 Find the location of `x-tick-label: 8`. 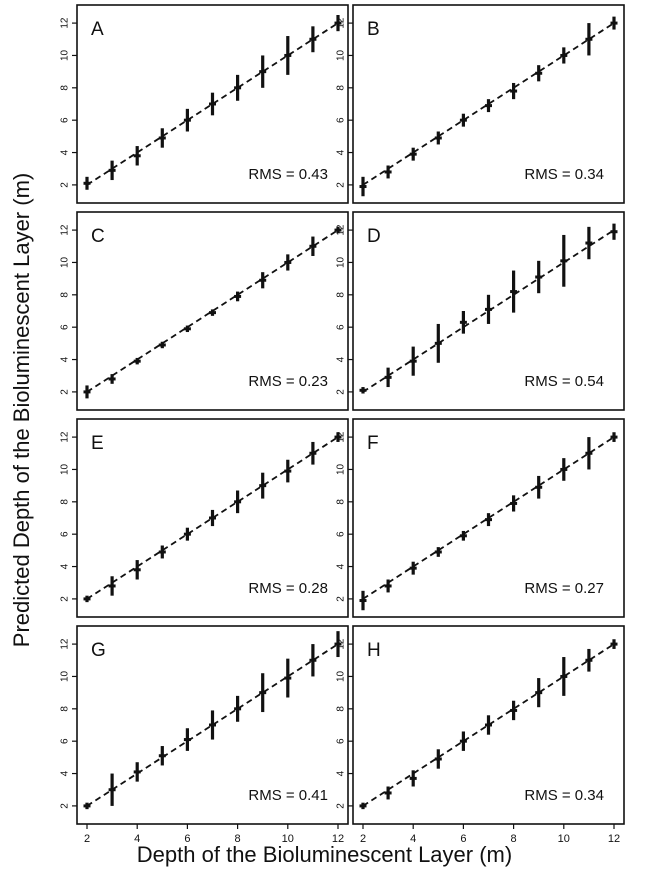

x-tick-label: 8 is located at coordinates (238, 839).